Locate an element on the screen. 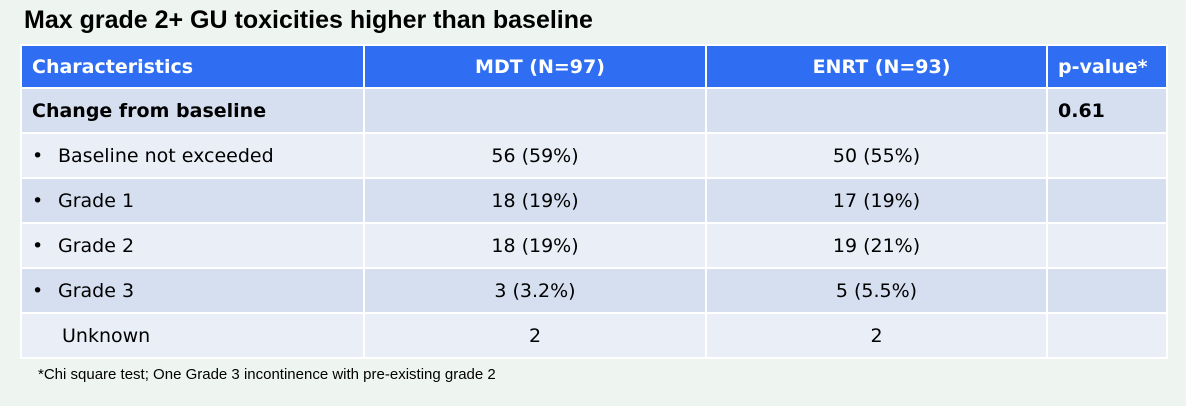 Image resolution: width=1186 pixels, height=406 pixels. mdt-cell: 56 (59%) is located at coordinates (535, 155).